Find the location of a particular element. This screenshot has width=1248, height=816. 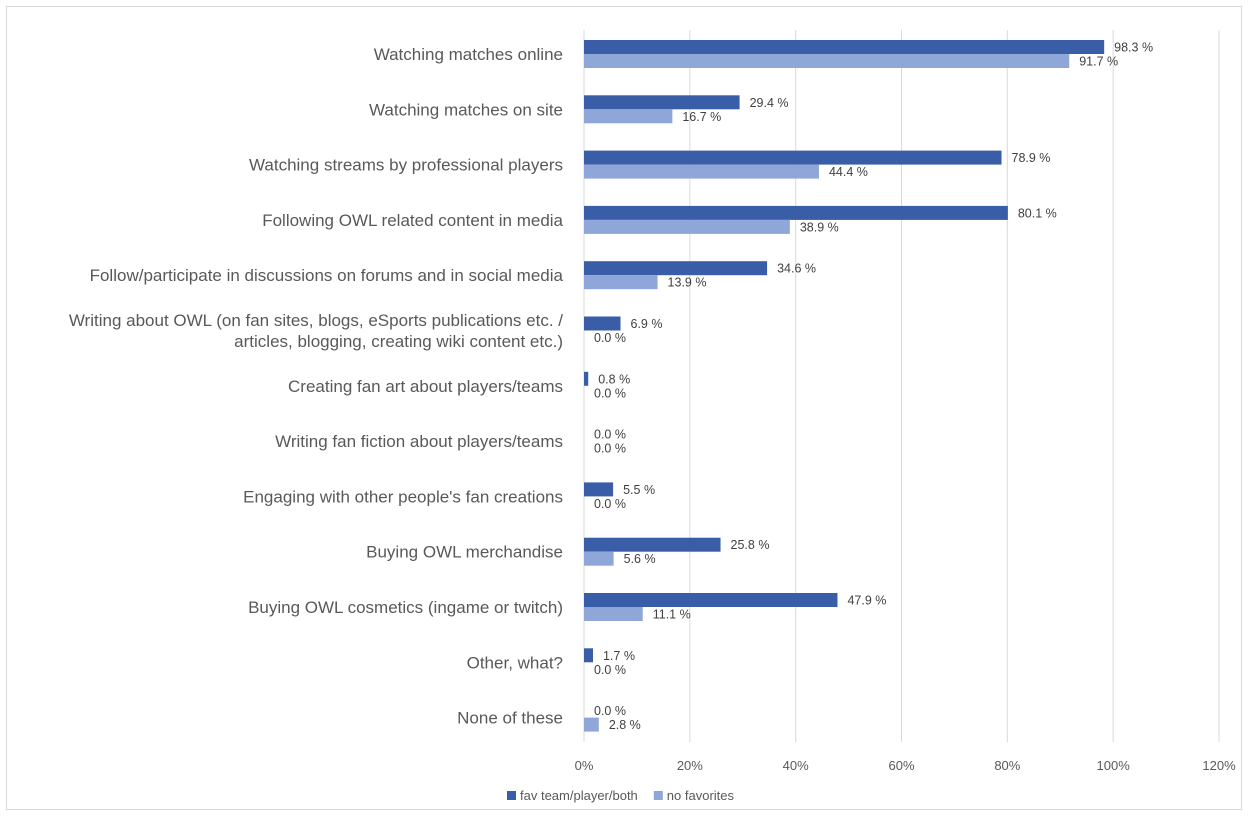

data-label: 13.9 % is located at coordinates (687, 283).